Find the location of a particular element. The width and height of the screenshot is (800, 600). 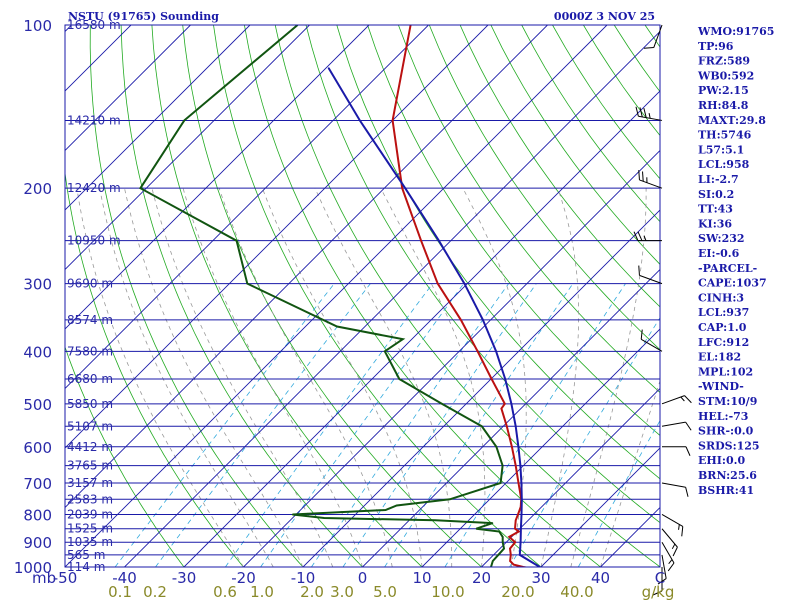

sounding-index: KI:36 is located at coordinates (715, 223).